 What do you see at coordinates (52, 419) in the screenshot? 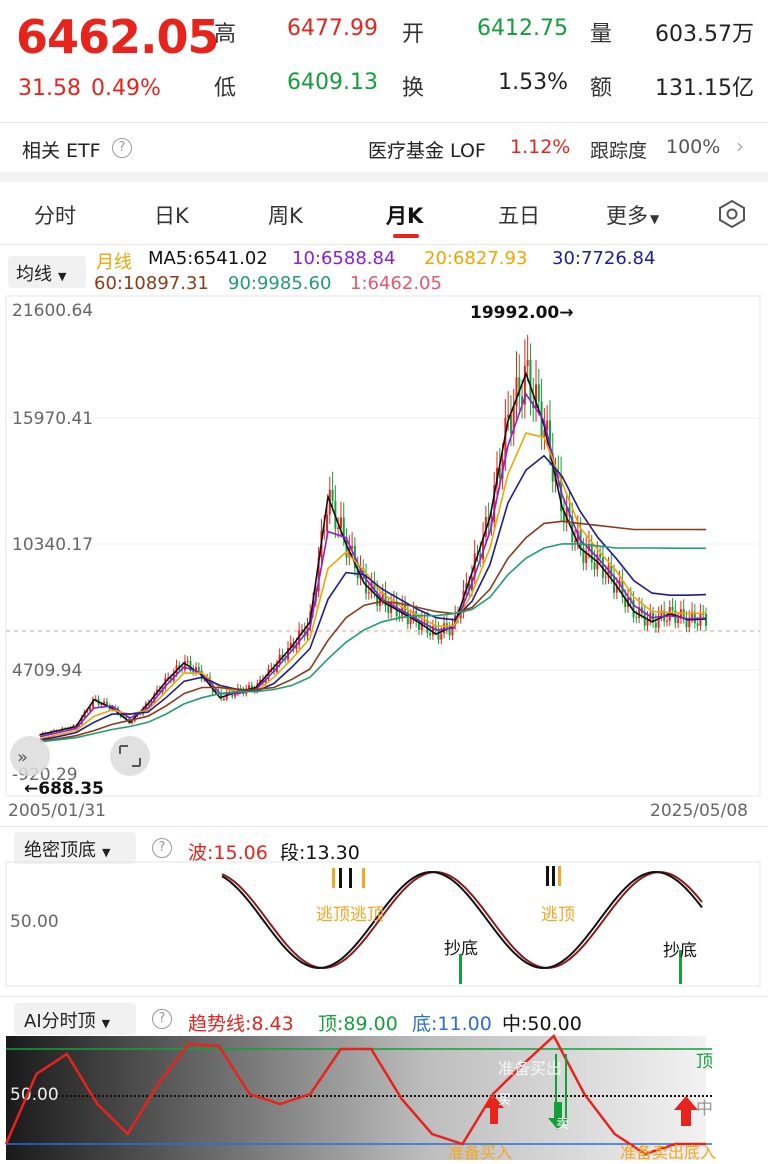
I see `y-tick-label: 15970.41` at bounding box center [52, 419].